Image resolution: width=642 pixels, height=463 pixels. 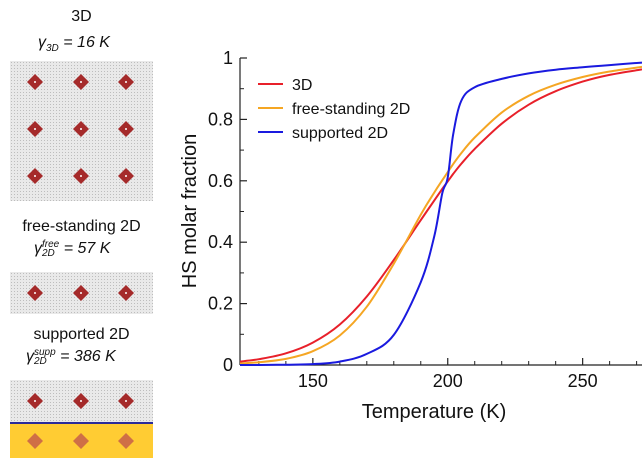 What do you see at coordinates (302, 85) in the screenshot?
I see `legend-label-0: 3D` at bounding box center [302, 85].